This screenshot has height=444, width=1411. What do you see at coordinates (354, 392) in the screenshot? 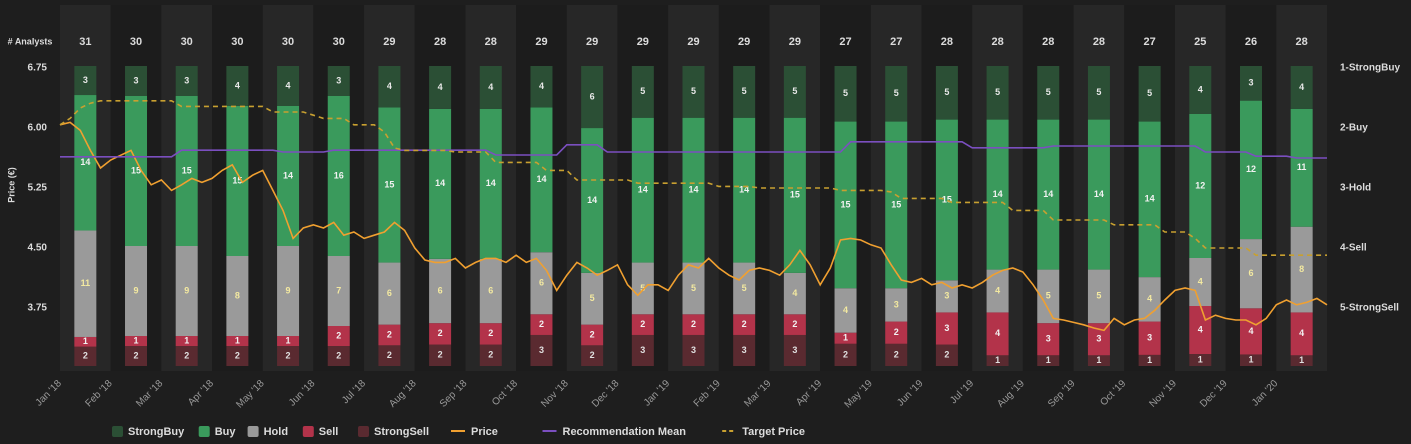
I see `x-tick-label: Jul '18` at bounding box center [354, 392].